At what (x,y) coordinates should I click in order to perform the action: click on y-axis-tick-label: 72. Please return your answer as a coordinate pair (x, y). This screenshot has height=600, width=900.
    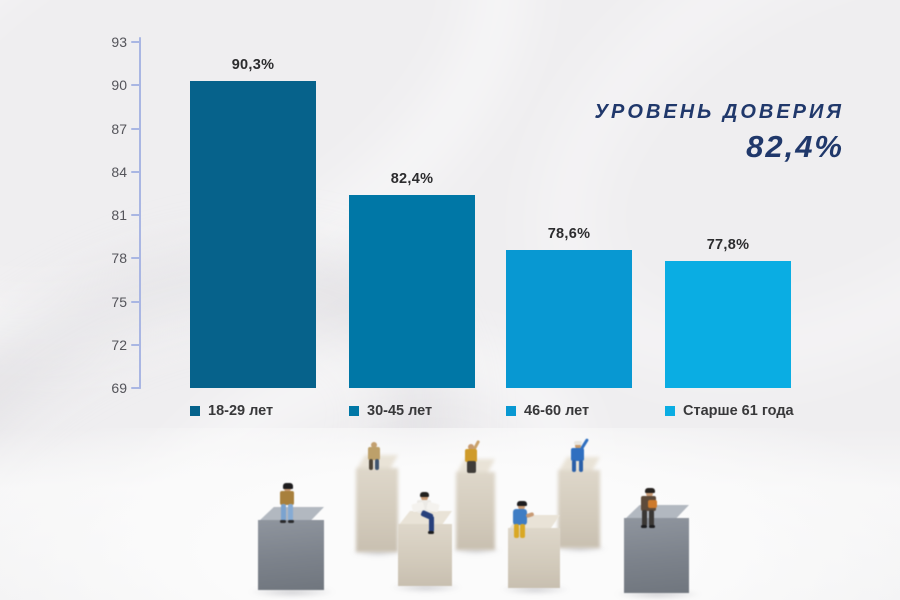
    Looking at the image, I should click on (119, 344).